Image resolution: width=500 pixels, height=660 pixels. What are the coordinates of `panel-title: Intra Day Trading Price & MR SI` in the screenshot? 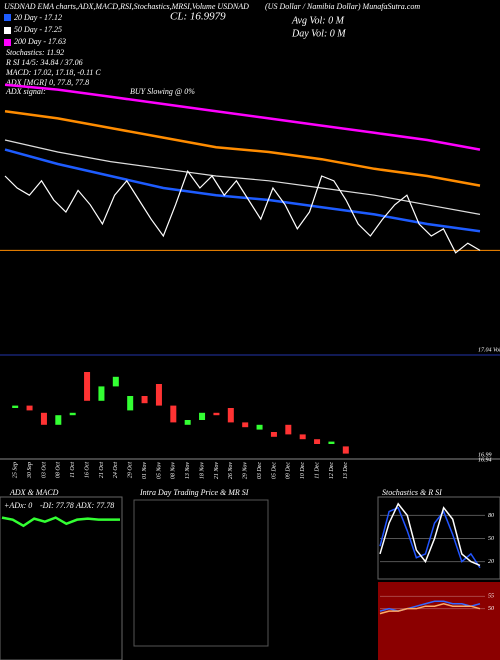 It's located at (194, 492).